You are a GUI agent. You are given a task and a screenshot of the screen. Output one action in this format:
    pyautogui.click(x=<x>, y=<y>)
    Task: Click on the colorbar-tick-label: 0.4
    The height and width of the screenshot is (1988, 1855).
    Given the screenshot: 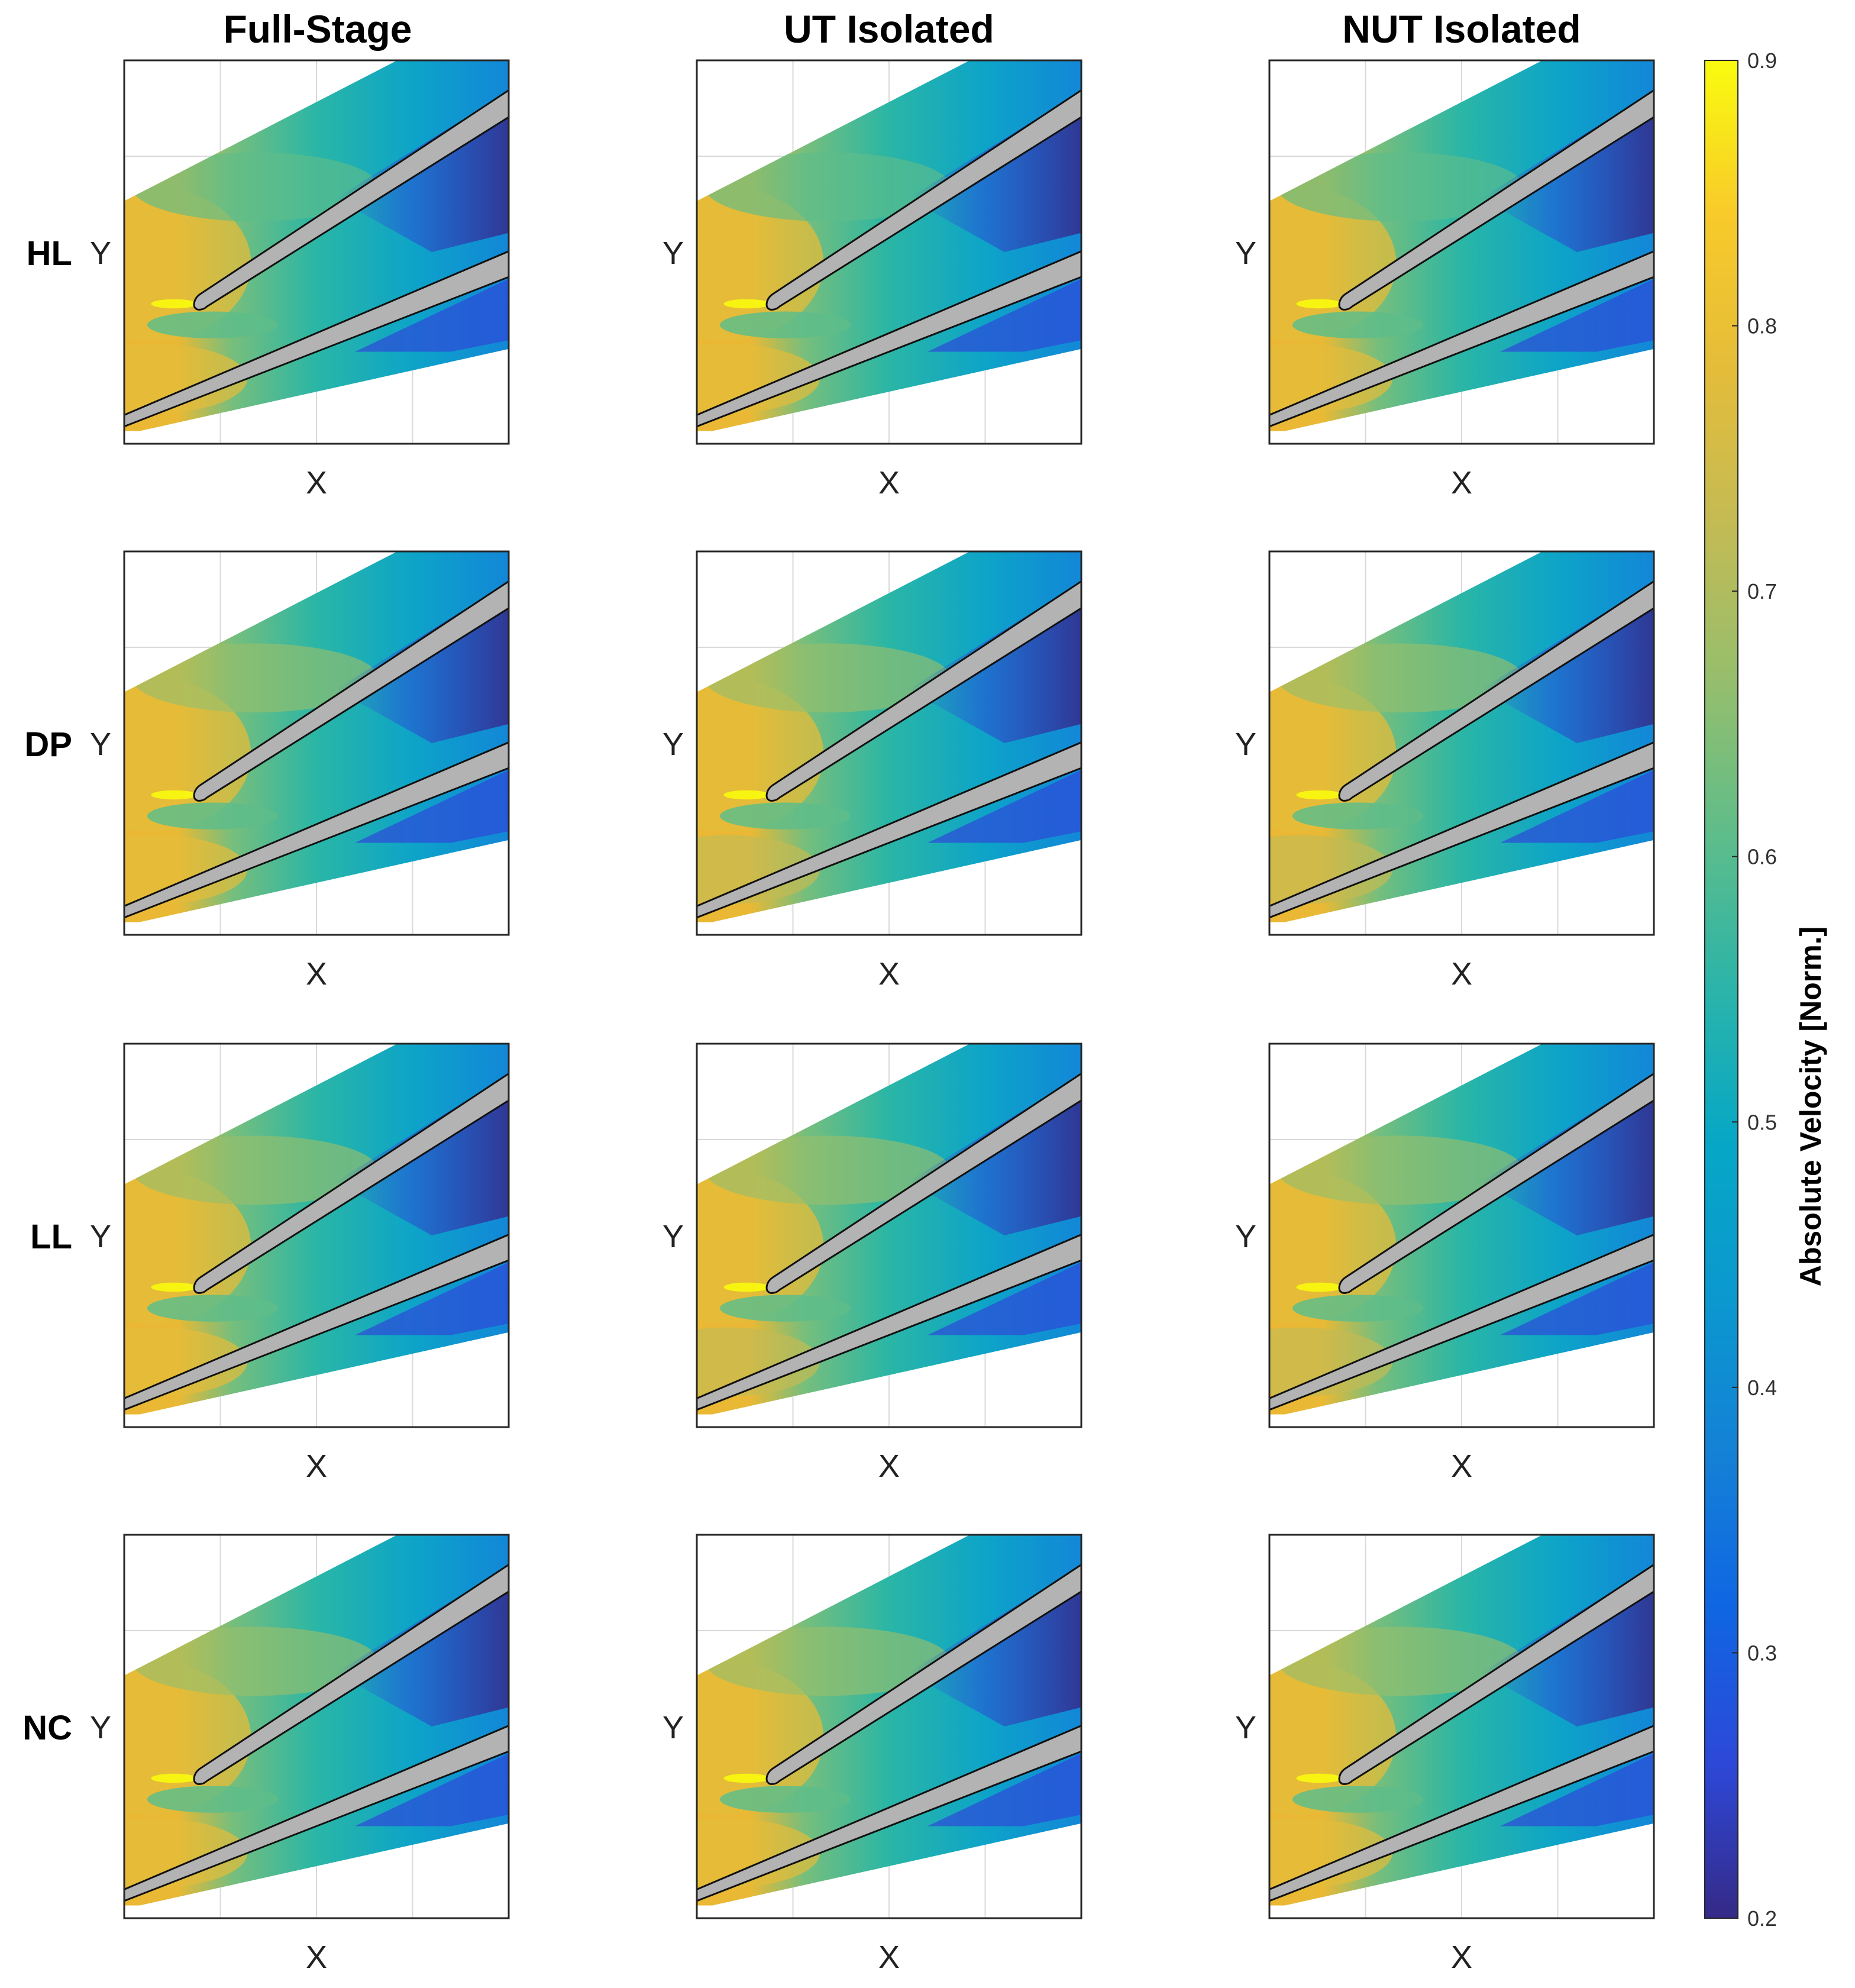 What is the action you would take?
    pyautogui.click(x=1762, y=1388)
    